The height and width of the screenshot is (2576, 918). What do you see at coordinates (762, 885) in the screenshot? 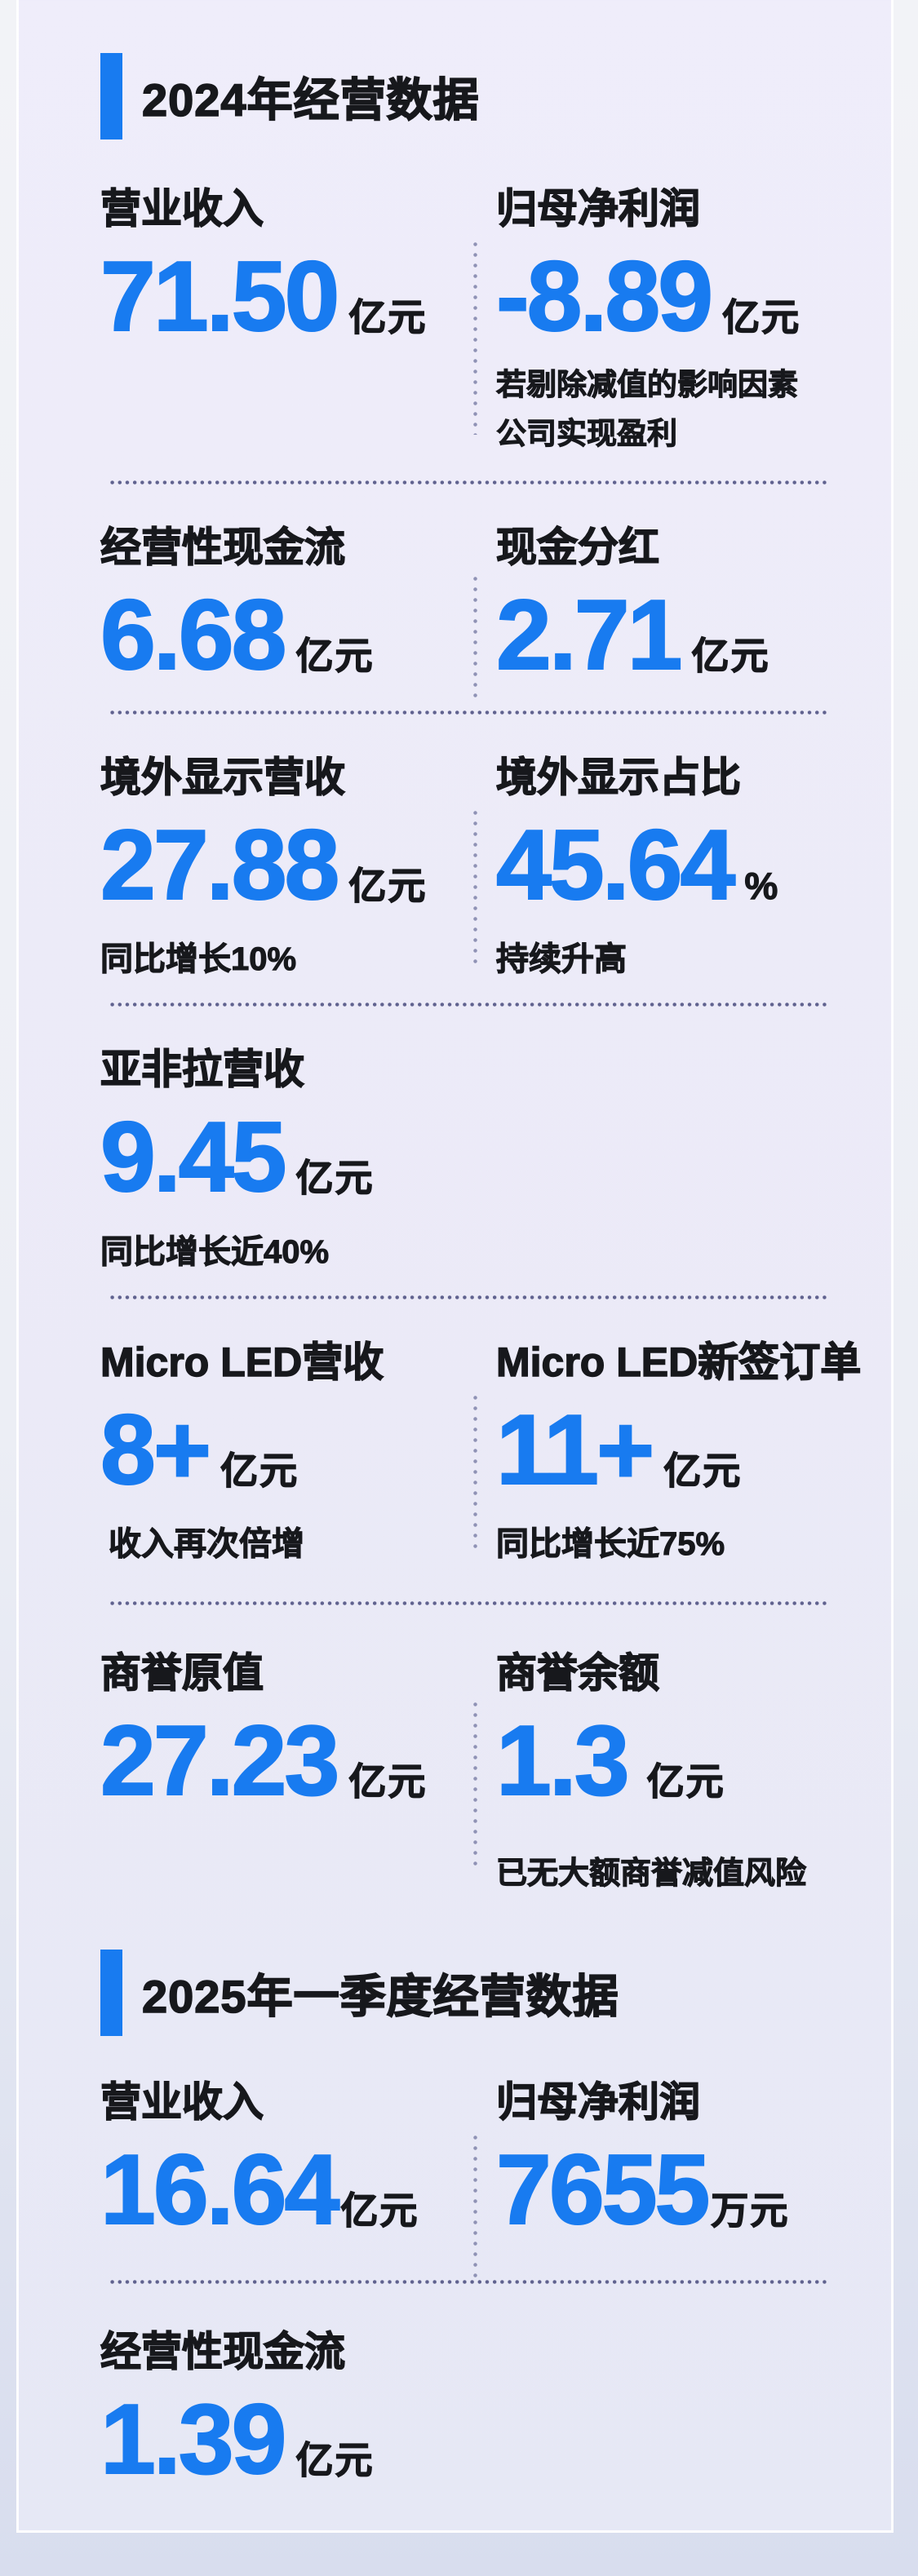
I see `stat-unit: %` at bounding box center [762, 885].